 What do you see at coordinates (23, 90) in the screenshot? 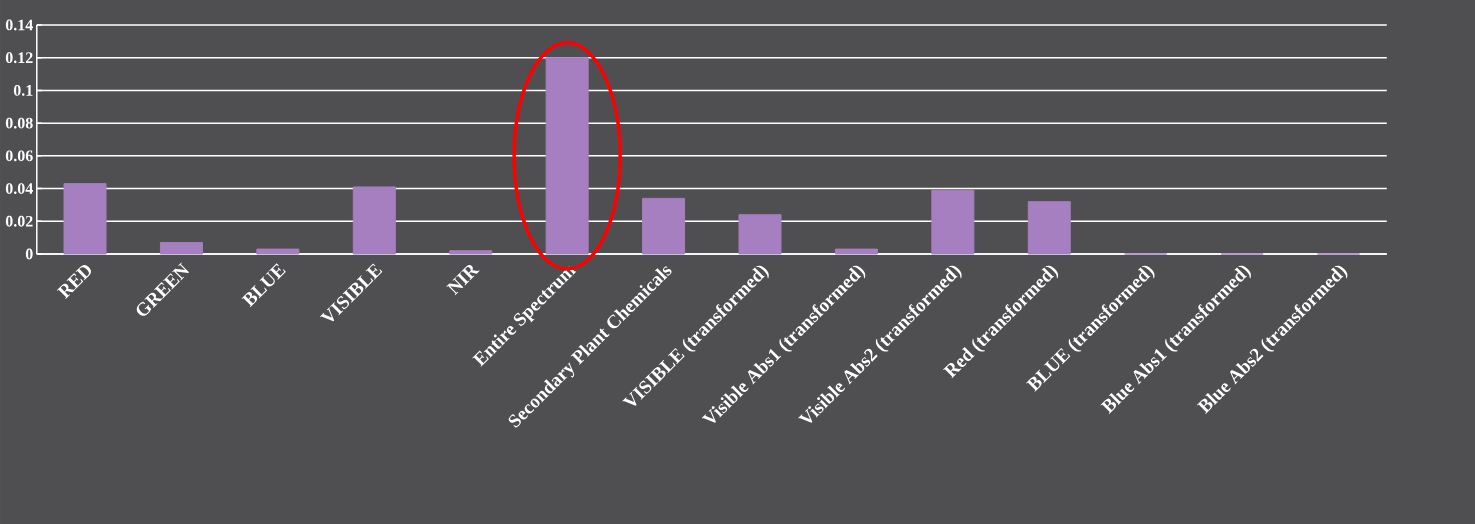
I see `y-tick-label: 0.1` at bounding box center [23, 90].